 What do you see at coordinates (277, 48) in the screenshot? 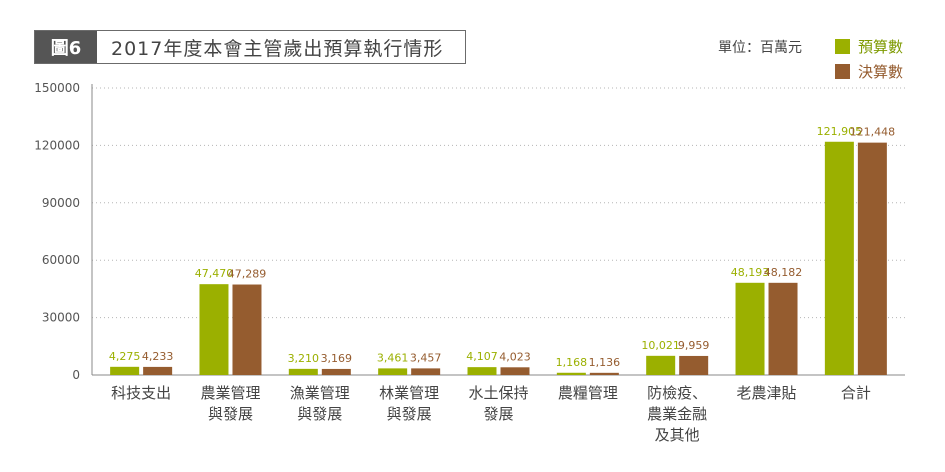
I see `chart-title: 2017年度本會主管歲出預算執行情形` at bounding box center [277, 48].